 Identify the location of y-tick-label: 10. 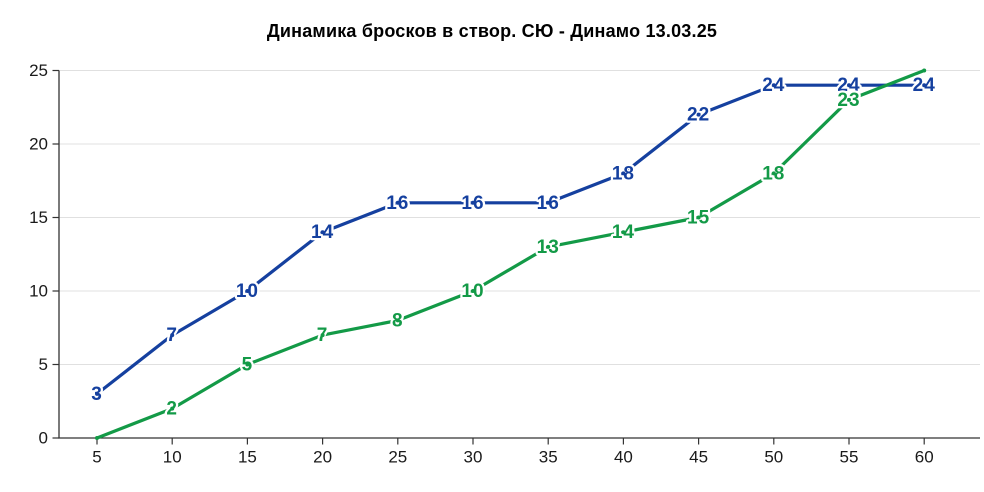
(38, 291).